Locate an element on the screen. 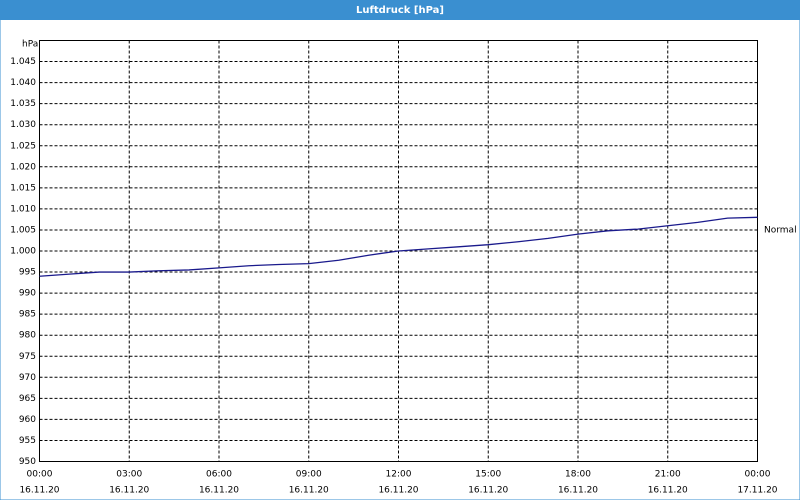  y-tick-label: 1.005 is located at coordinates (23, 230).